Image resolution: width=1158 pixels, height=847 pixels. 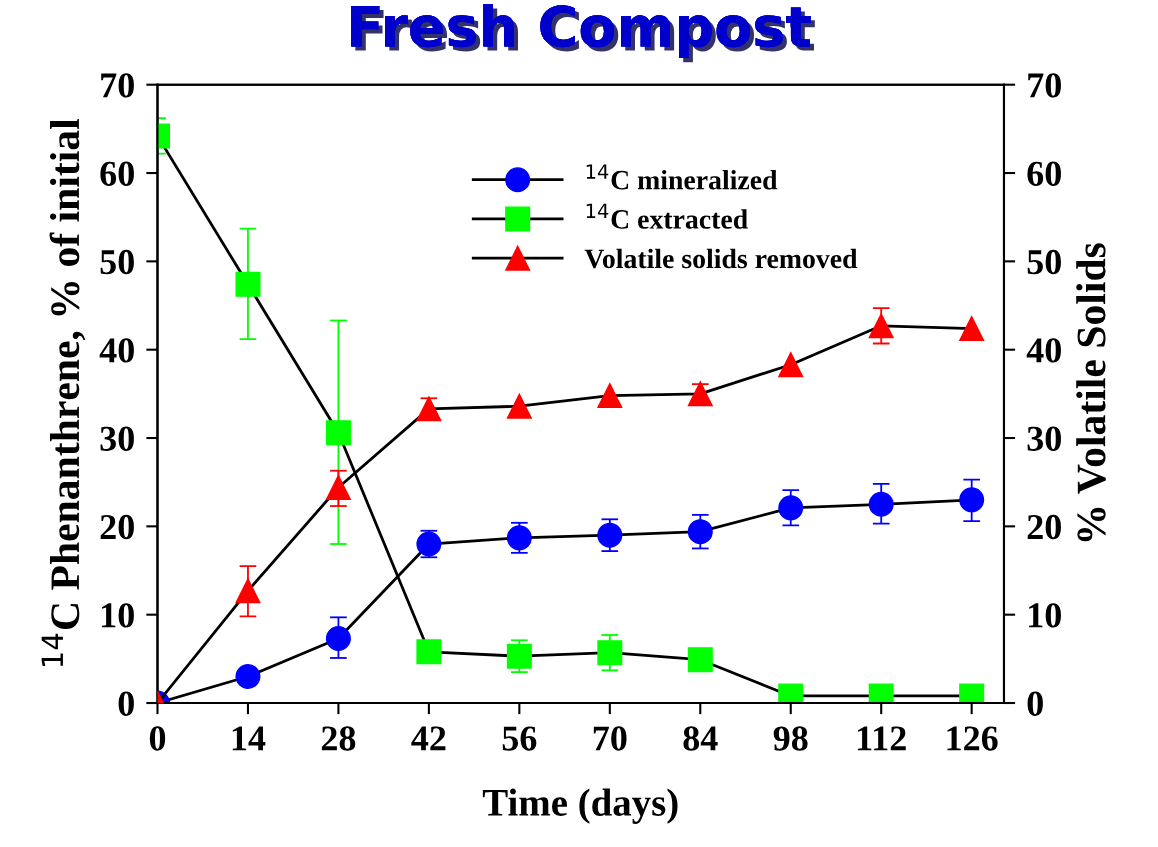 I want to click on x-tick-label: 42, so click(x=428, y=738).